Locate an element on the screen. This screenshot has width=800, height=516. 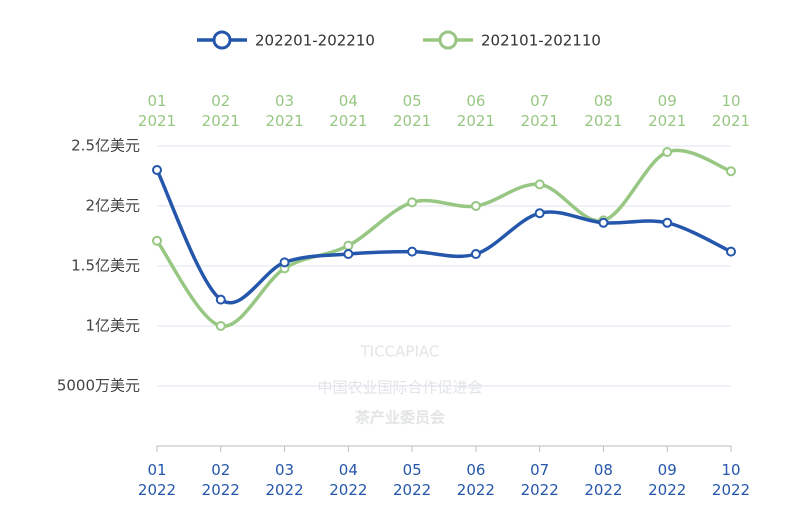
top-x-tick-label: 03 2021 is located at coordinates (284, 111).